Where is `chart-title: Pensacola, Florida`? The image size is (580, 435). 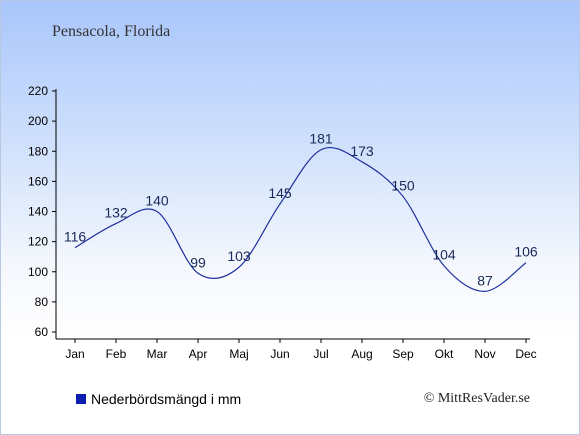
chart-title: Pensacola, Florida is located at coordinates (111, 31).